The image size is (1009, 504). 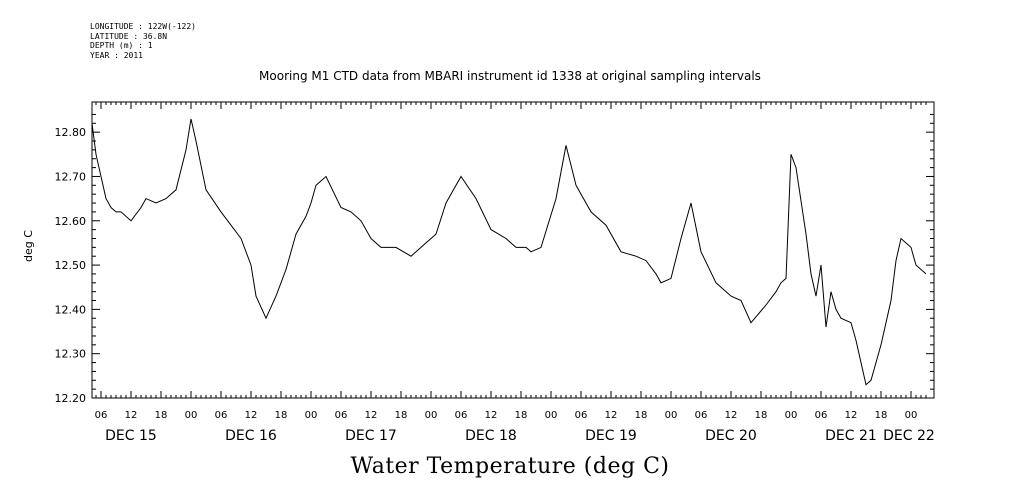 What do you see at coordinates (851, 436) in the screenshot?
I see `x-day-label: DEC 21` at bounding box center [851, 436].